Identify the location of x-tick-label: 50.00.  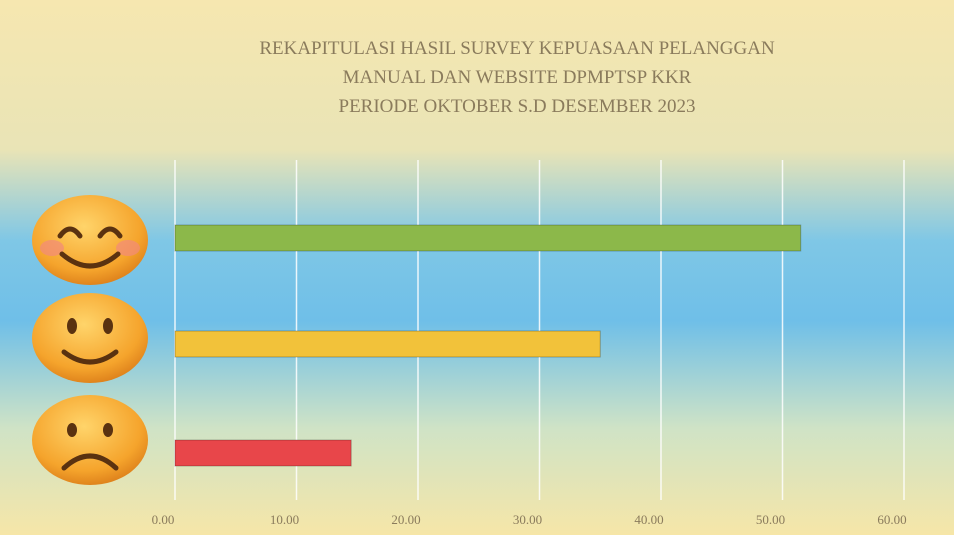
(770, 519).